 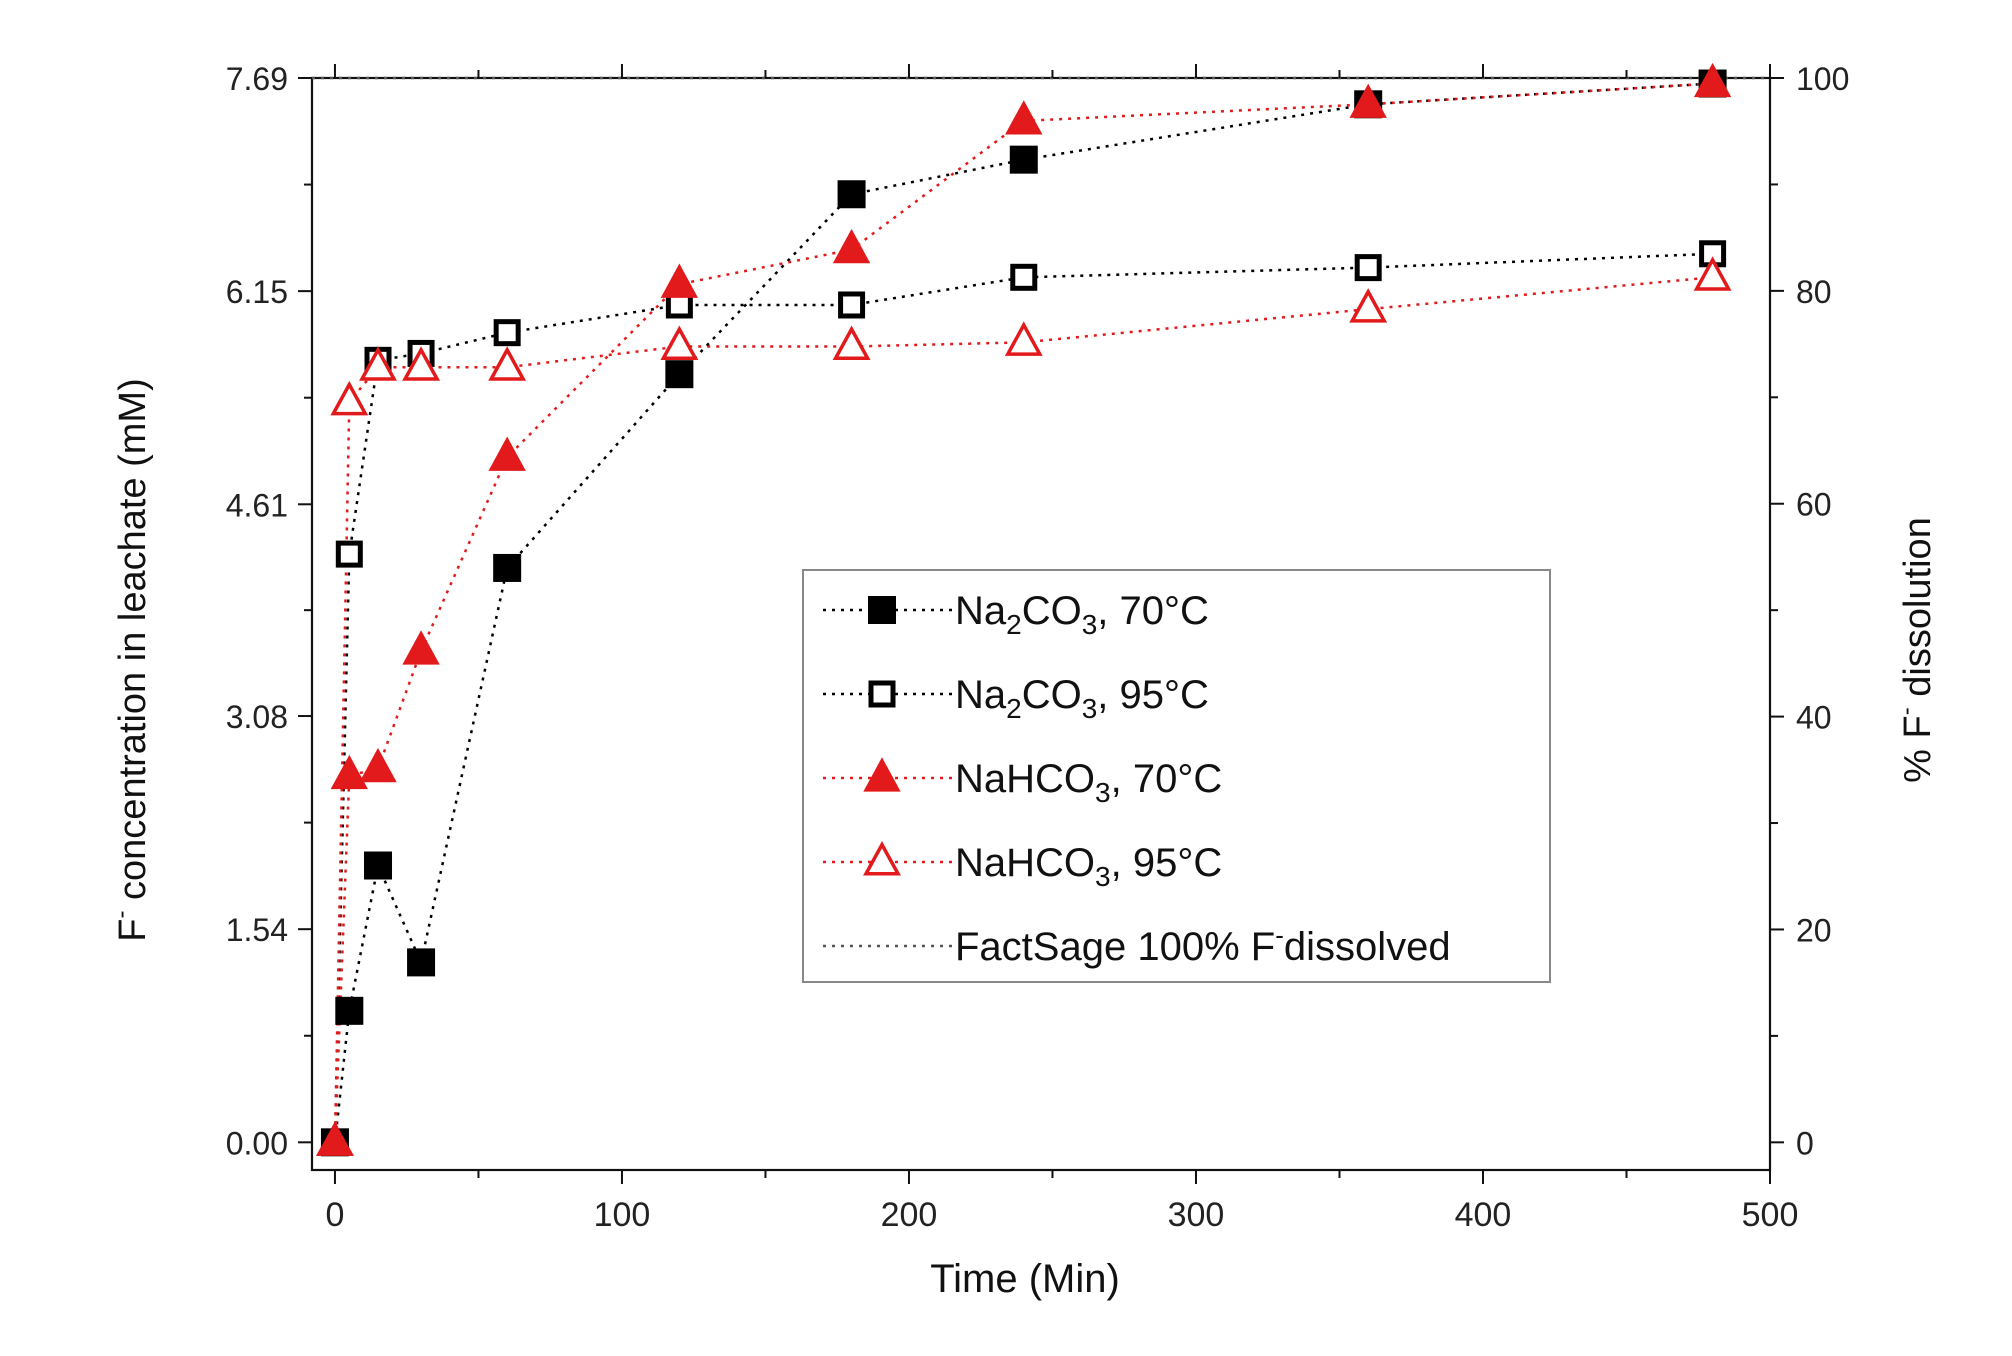 I want to click on svg-text:F- concentration in leachate (: F- concentration in leachate (mM), so click(x=131, y=659).